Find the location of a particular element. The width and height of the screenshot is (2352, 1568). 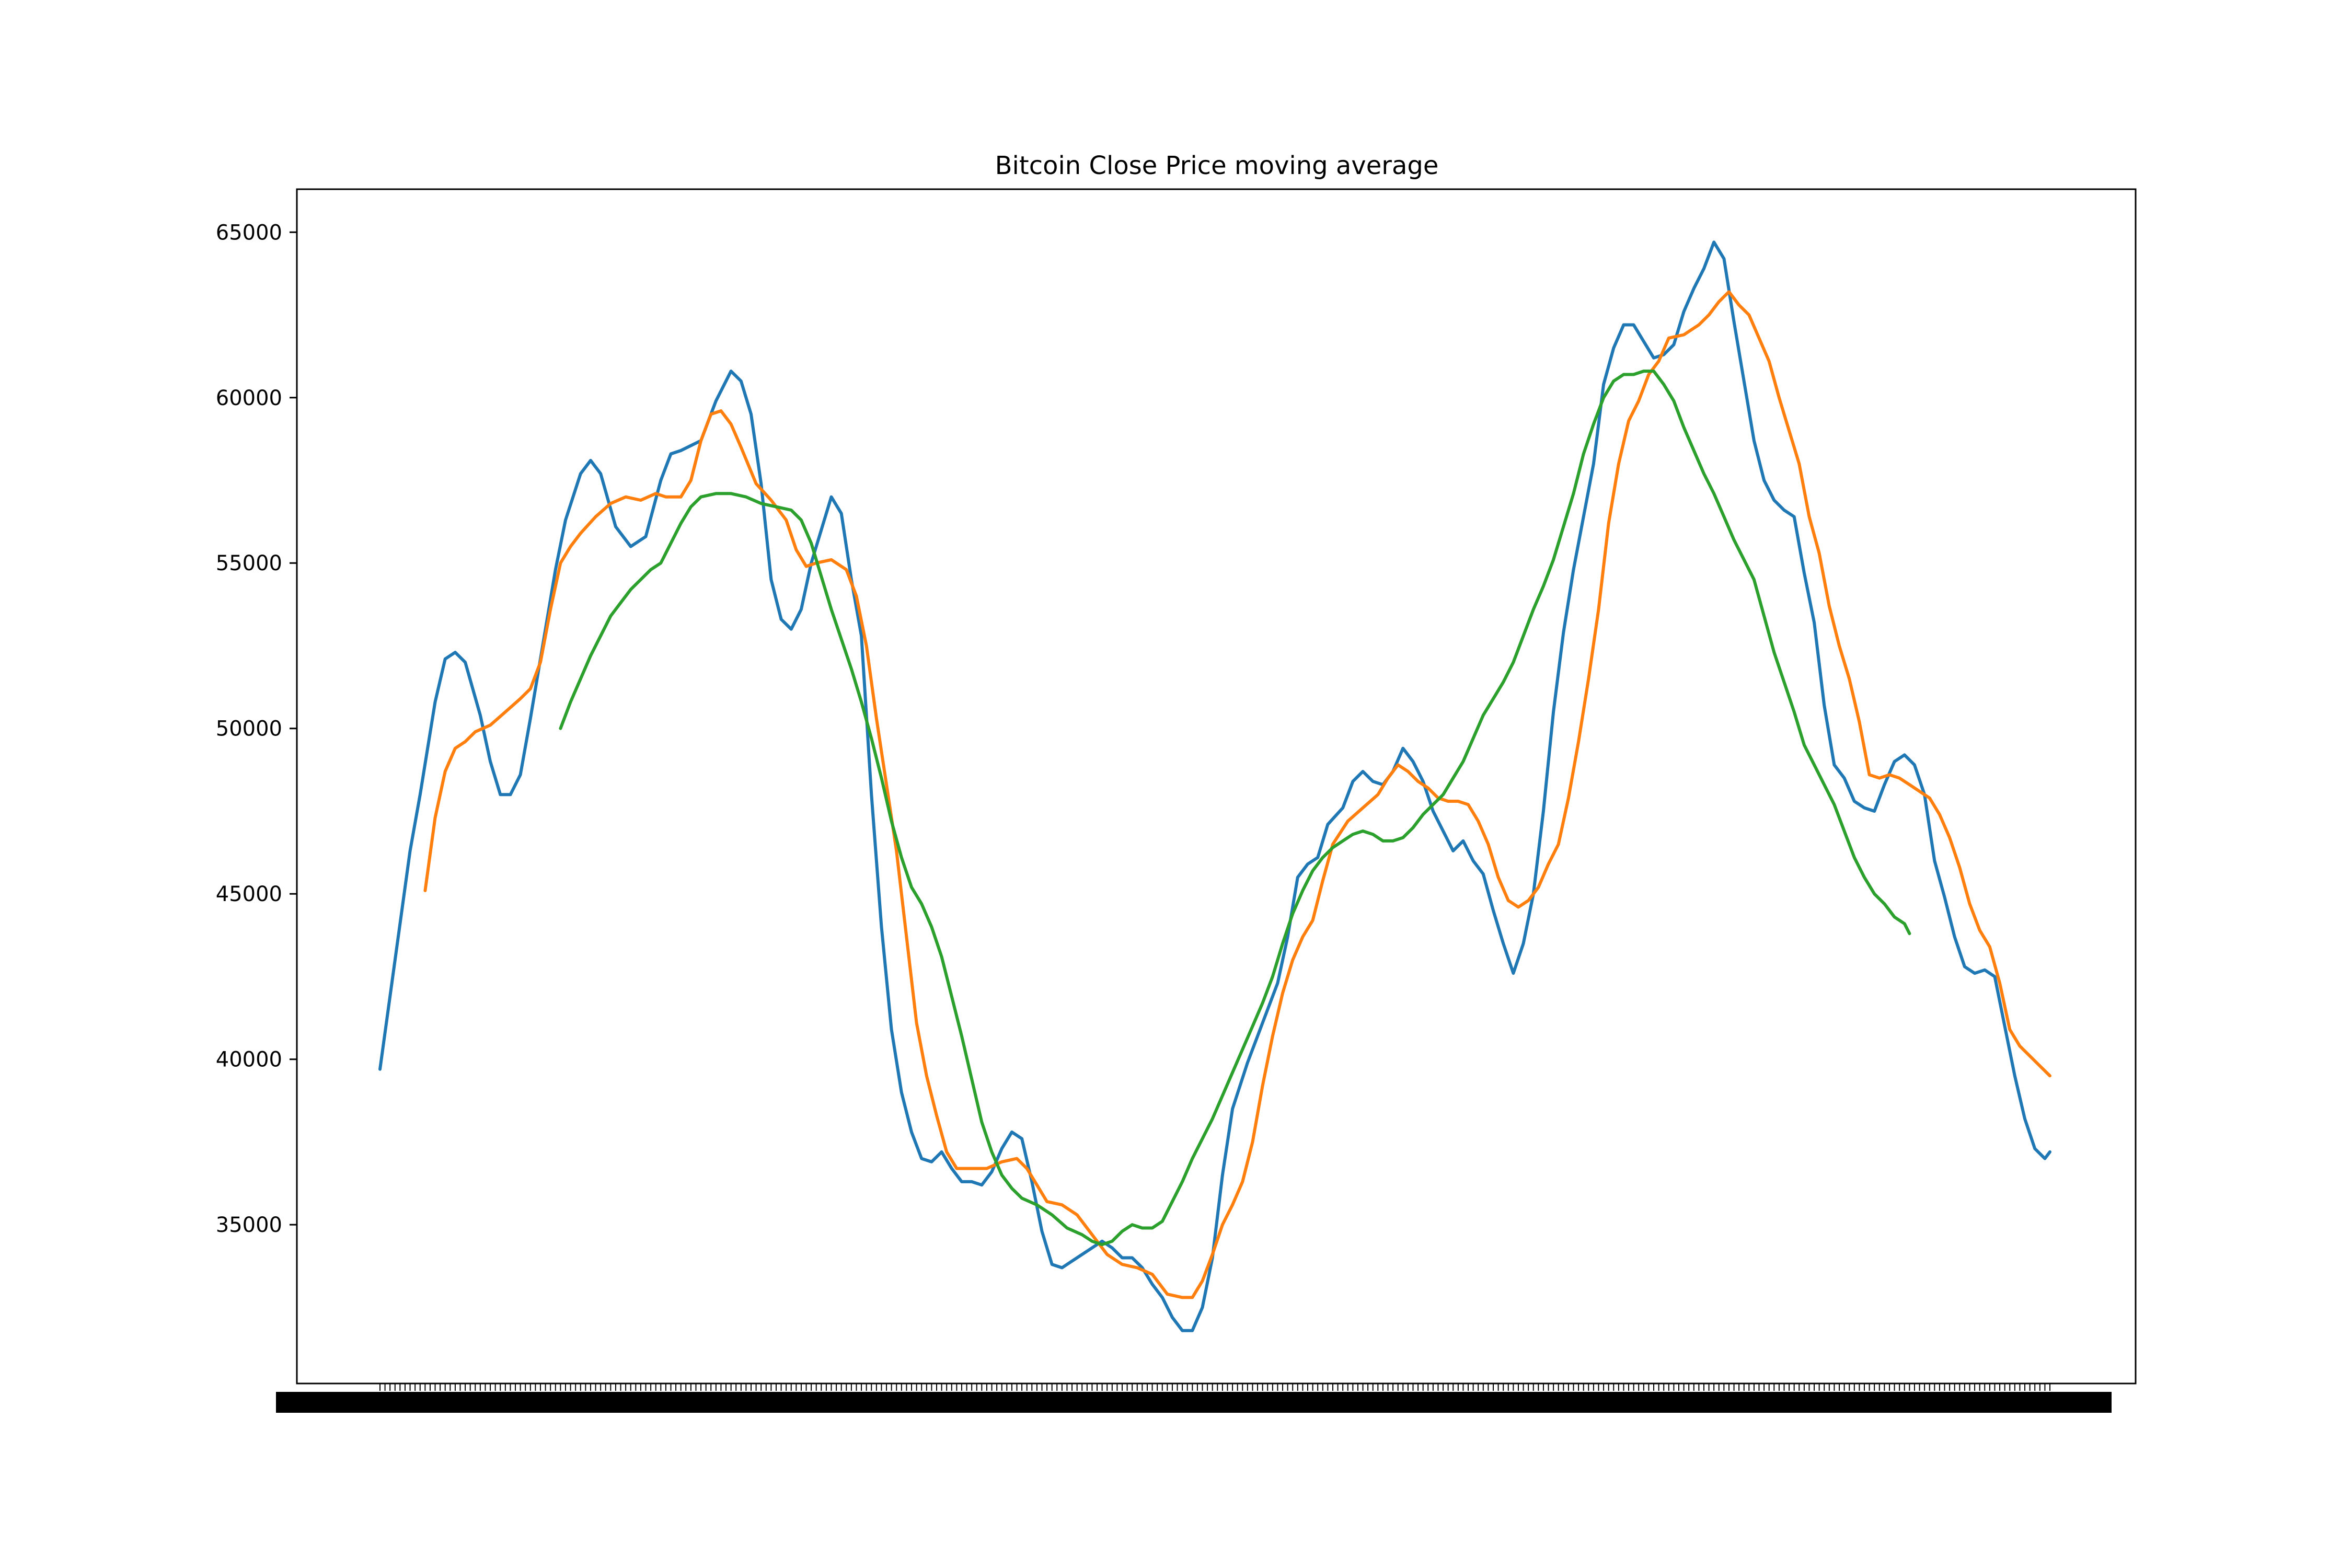

y-tick-label: 45000 is located at coordinates (249, 894).